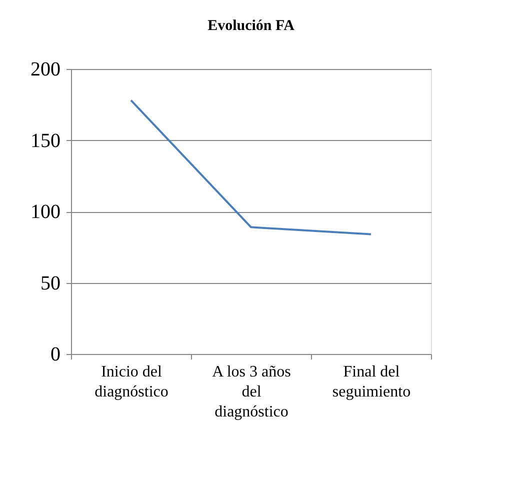  I want to click on x-tick-label: A los 3 años del diagnóstico, so click(251, 392).